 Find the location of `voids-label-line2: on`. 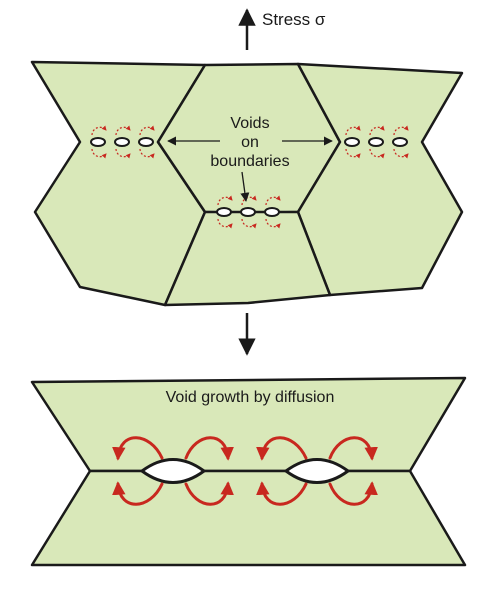

voids-label-line2: on is located at coordinates (250, 142).